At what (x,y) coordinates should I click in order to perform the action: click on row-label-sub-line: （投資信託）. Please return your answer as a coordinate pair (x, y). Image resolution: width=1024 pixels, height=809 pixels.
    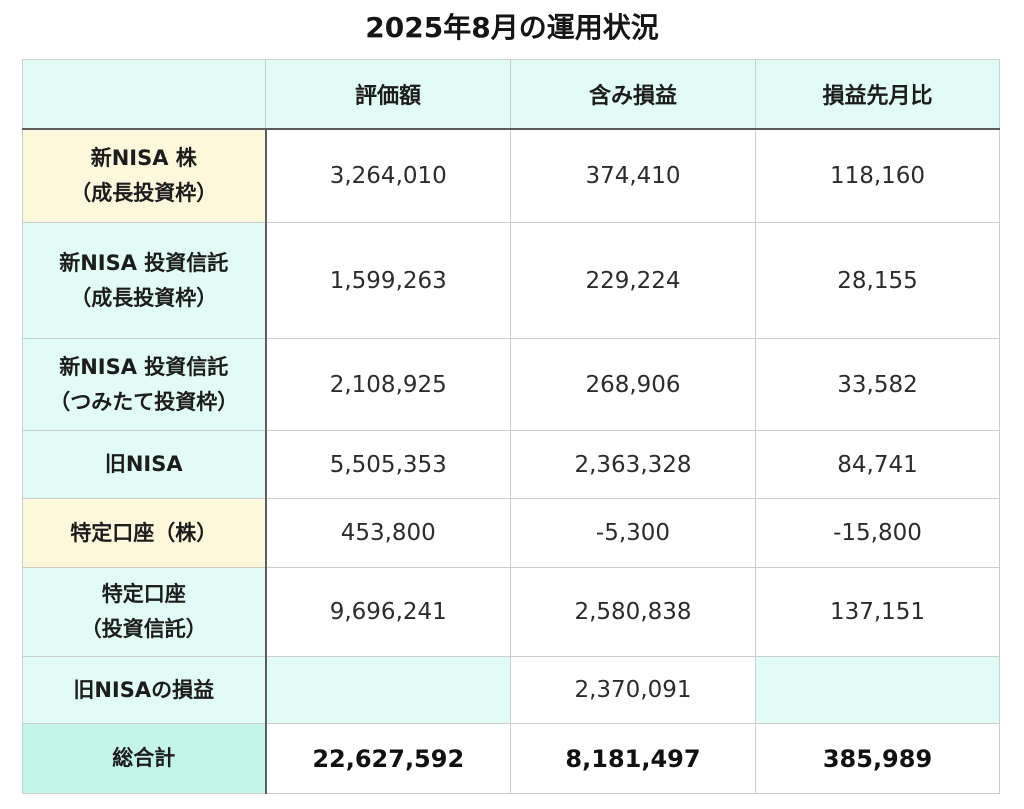
    Looking at the image, I should click on (143, 629).